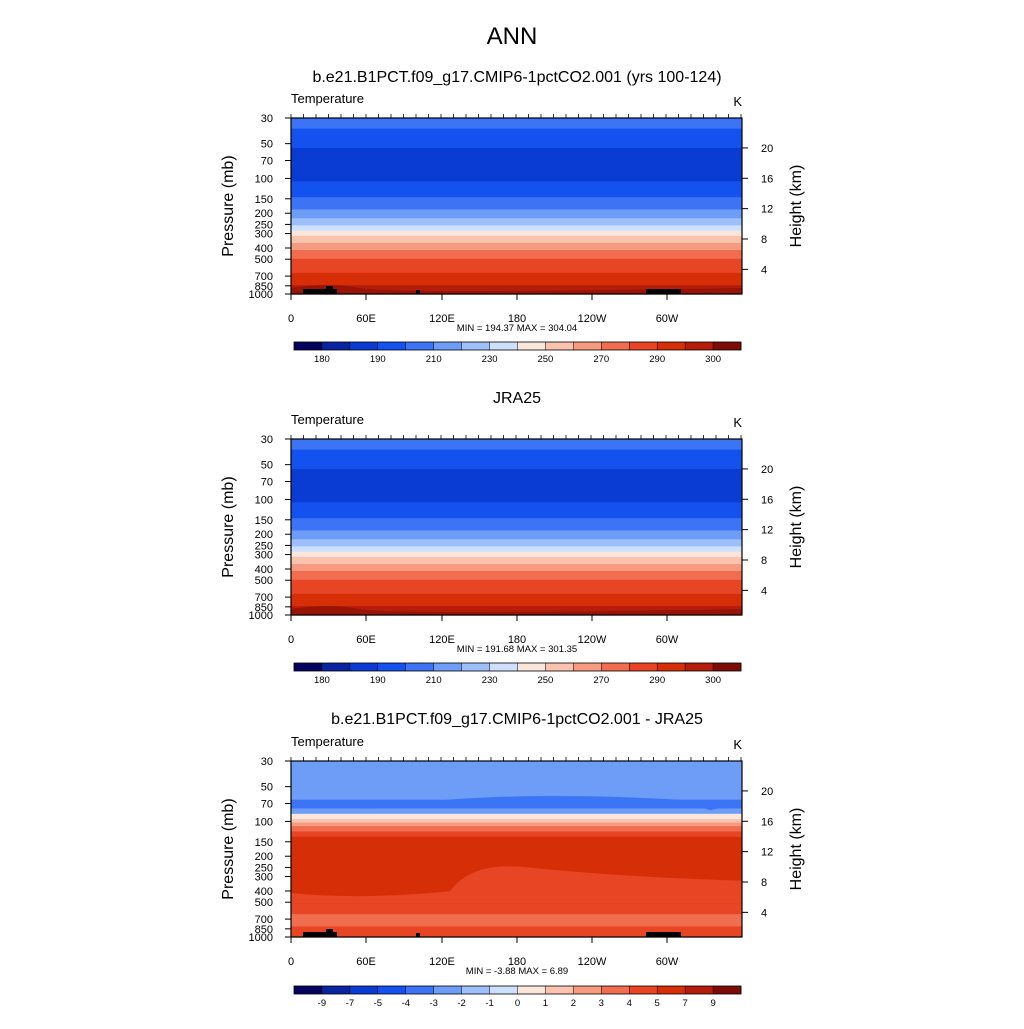 This screenshot has height=1029, width=1024. What do you see at coordinates (264, 235) in the screenshot?
I see `y-tick-label: 300` at bounding box center [264, 235].